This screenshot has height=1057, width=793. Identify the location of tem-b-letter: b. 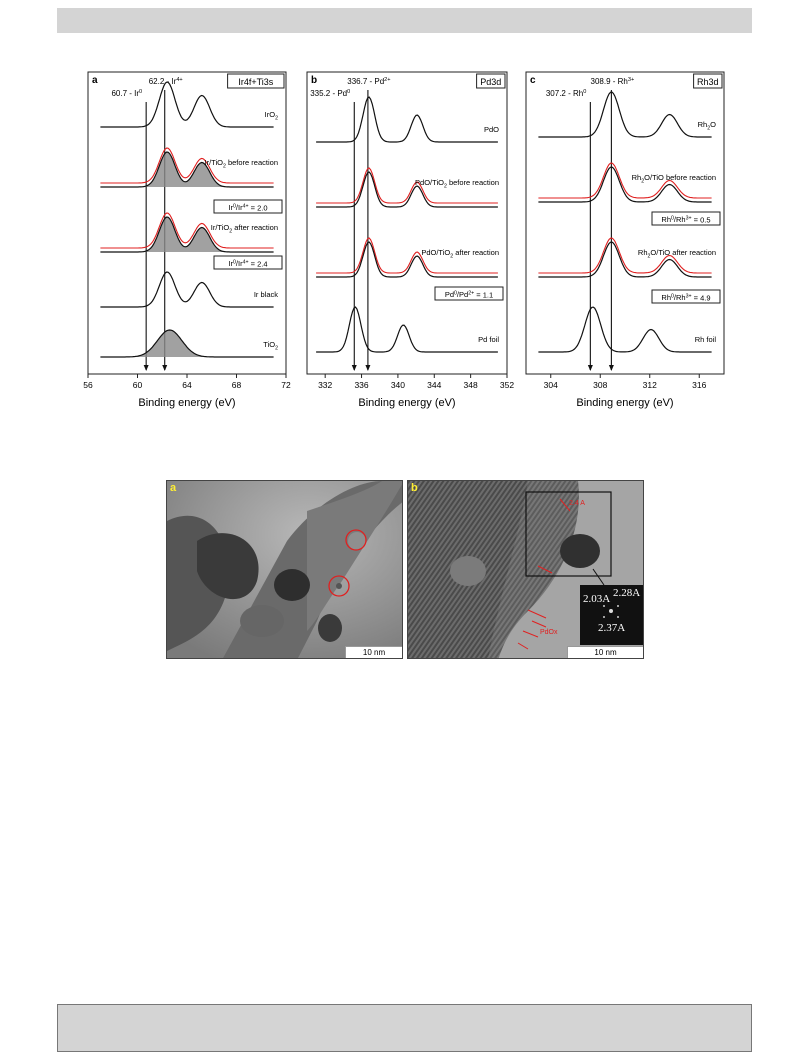
(414, 488).